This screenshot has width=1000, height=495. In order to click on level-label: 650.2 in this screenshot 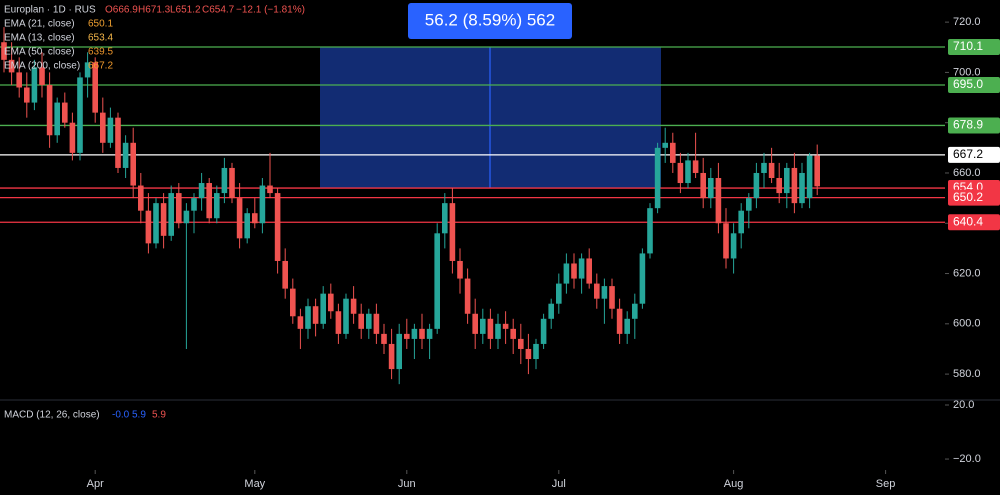, I will do `click(968, 197)`.